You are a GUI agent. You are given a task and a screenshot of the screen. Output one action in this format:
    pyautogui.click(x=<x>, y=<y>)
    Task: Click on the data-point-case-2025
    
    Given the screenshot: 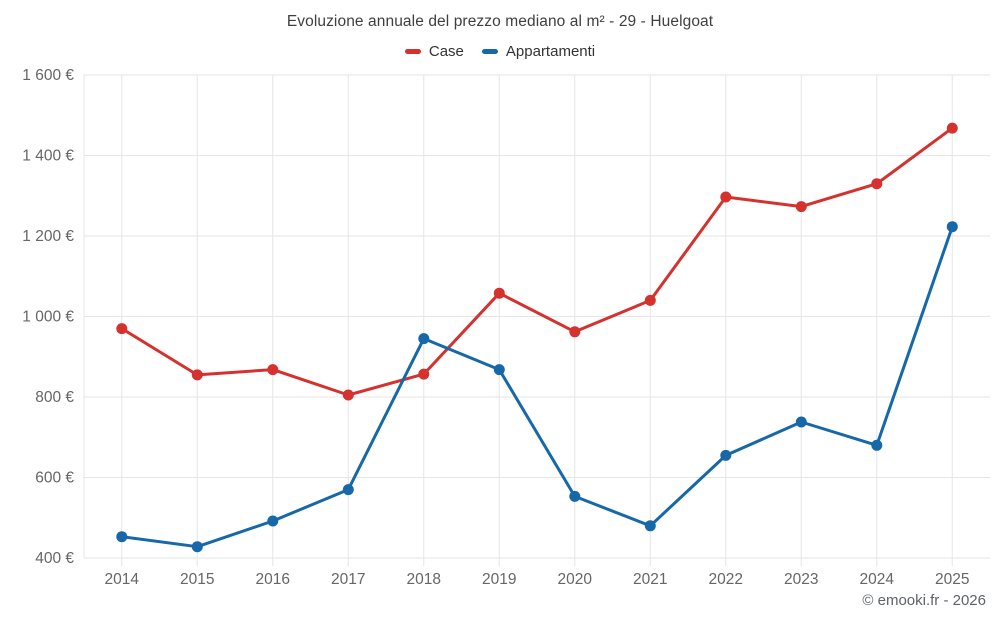 What is the action you would take?
    pyautogui.click(x=952, y=128)
    